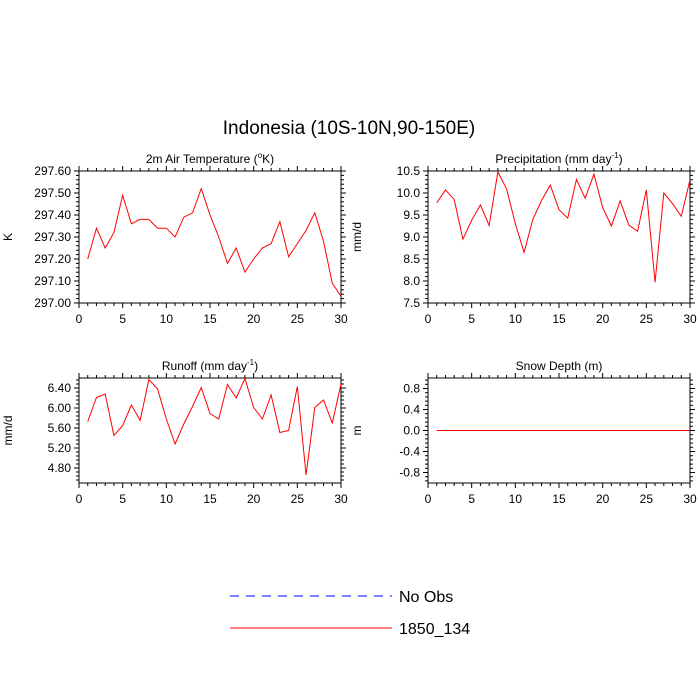 This screenshot has height=700, width=700. I want to click on legend-label-1850-134: 1850_134, so click(434, 629).